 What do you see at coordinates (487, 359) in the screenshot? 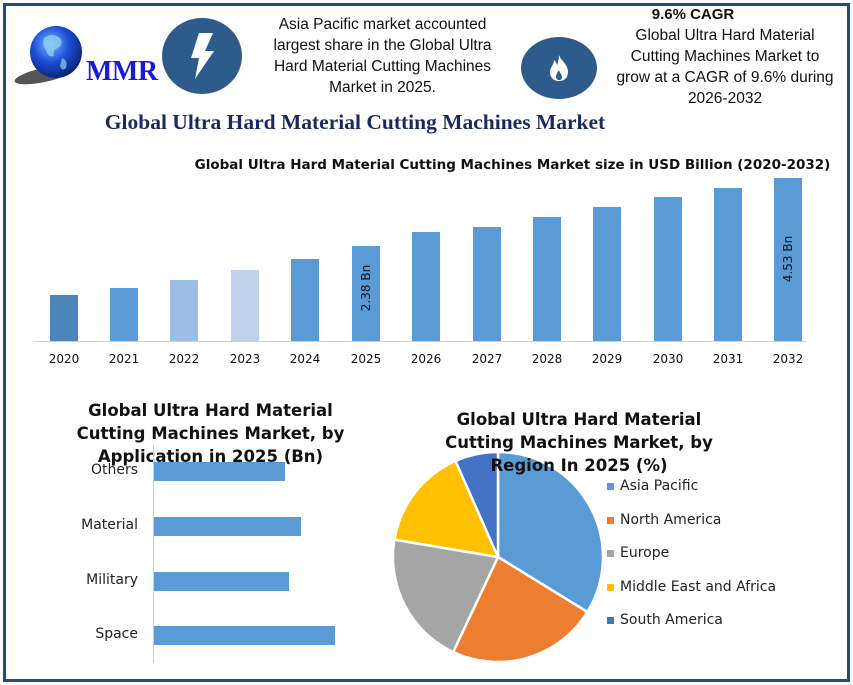
I see `x-tick: 2027` at bounding box center [487, 359].